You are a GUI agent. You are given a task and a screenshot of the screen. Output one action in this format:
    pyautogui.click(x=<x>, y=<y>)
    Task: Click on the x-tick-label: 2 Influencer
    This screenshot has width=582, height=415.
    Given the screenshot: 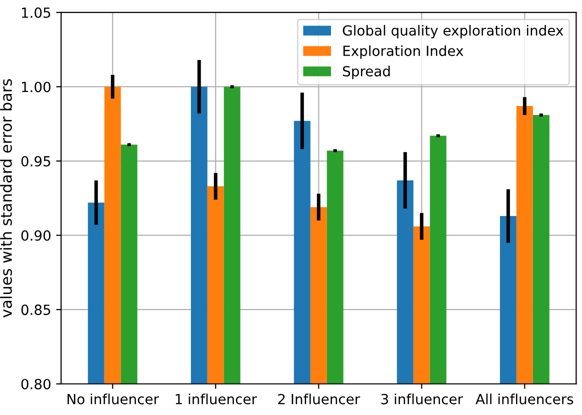 What is the action you would take?
    pyautogui.click(x=319, y=399)
    